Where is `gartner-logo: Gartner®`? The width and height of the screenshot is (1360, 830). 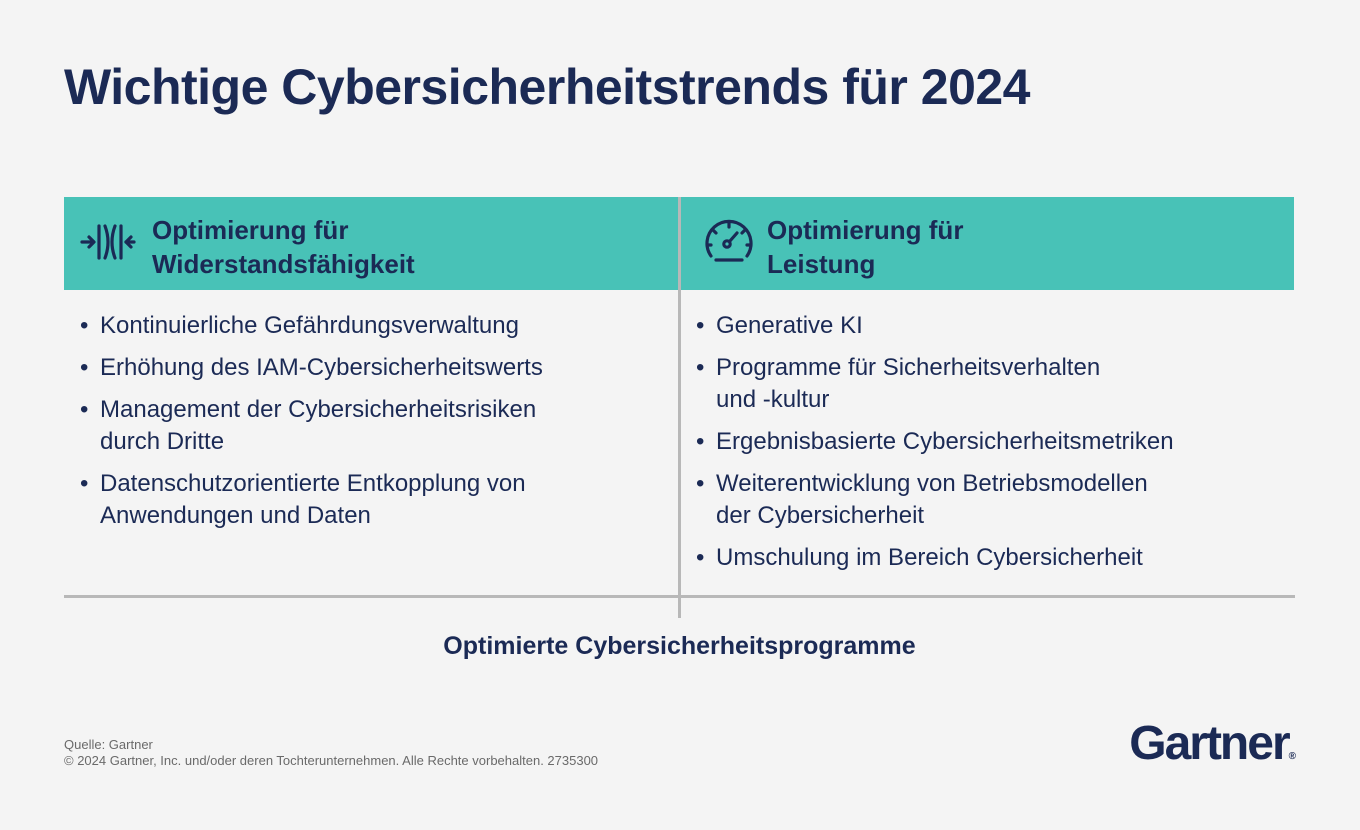 gartner-logo: Gartner® is located at coordinates (1212, 743).